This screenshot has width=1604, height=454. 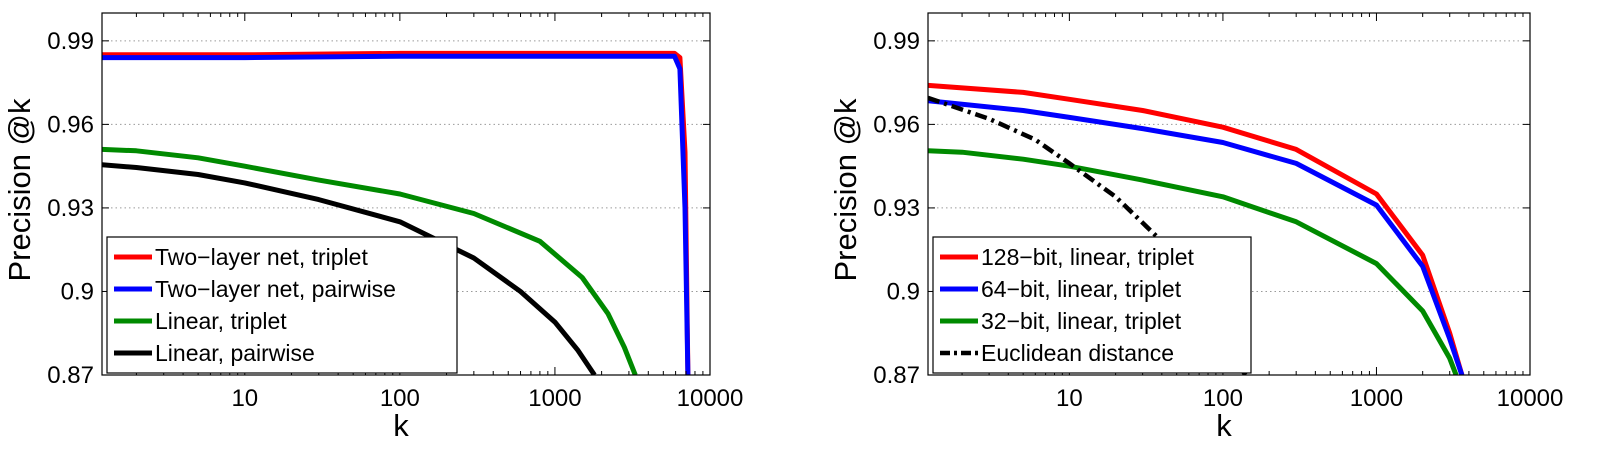 I want to click on left-legend-box, so click(x=282, y=305).